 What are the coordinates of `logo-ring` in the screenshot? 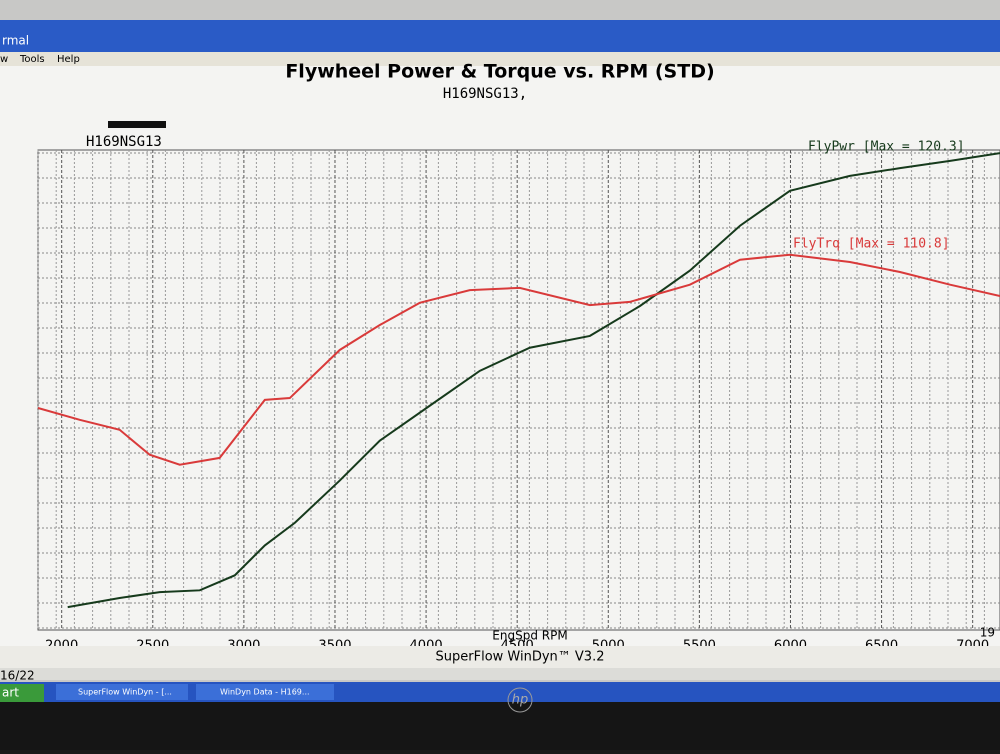 It's located at (520, 700).